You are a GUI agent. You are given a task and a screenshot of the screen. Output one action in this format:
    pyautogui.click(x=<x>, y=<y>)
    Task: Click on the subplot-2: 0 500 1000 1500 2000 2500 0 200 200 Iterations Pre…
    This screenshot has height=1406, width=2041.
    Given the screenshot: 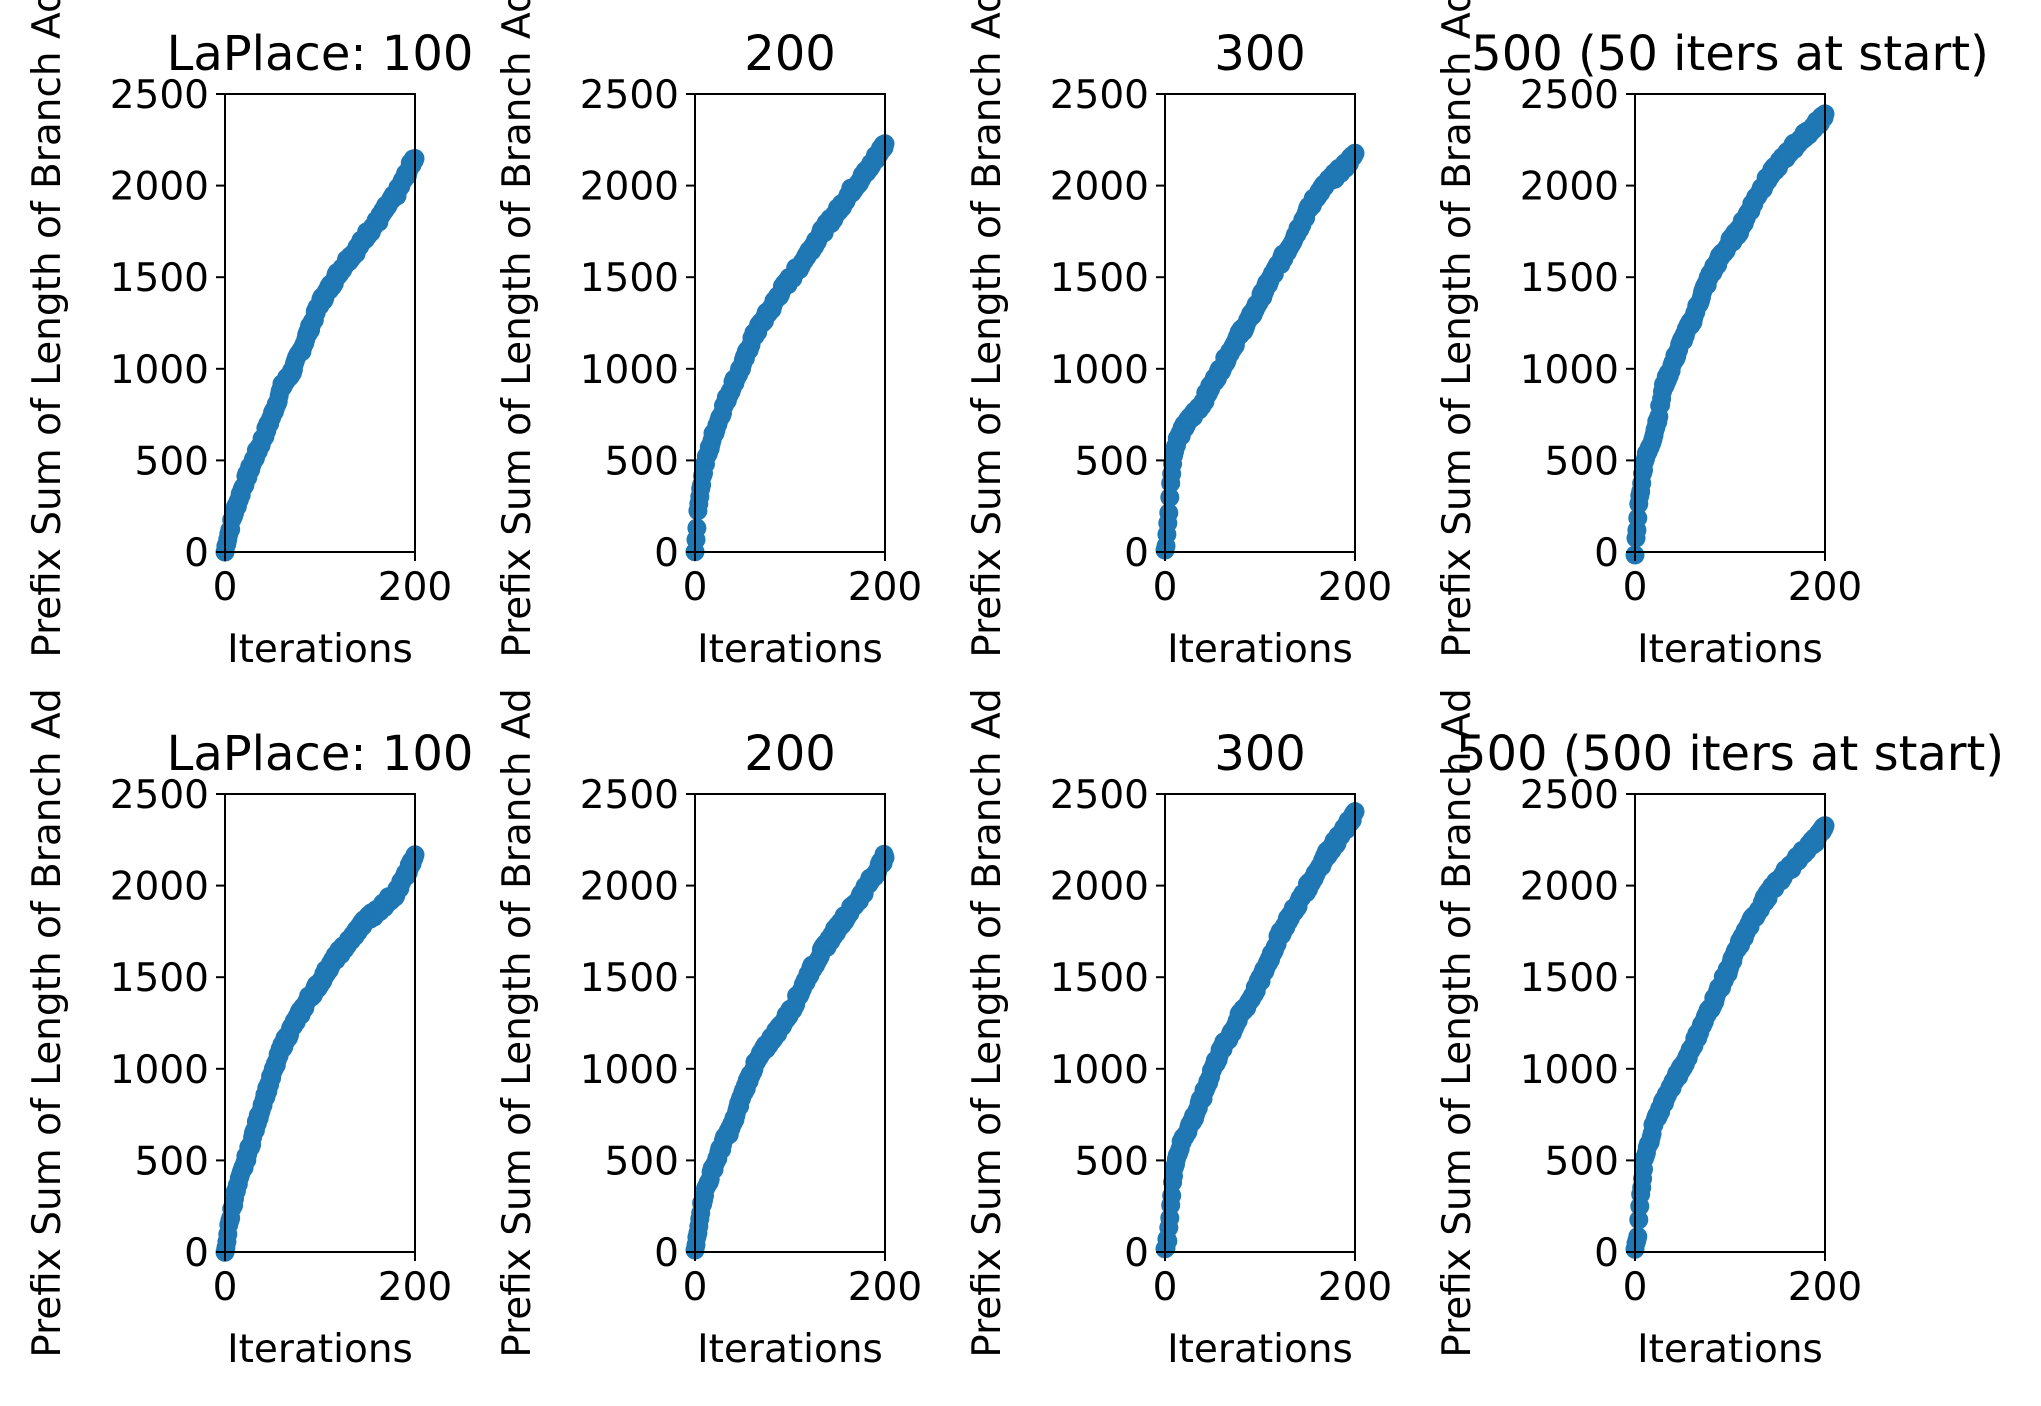 What is the action you would take?
    pyautogui.click(x=708, y=336)
    